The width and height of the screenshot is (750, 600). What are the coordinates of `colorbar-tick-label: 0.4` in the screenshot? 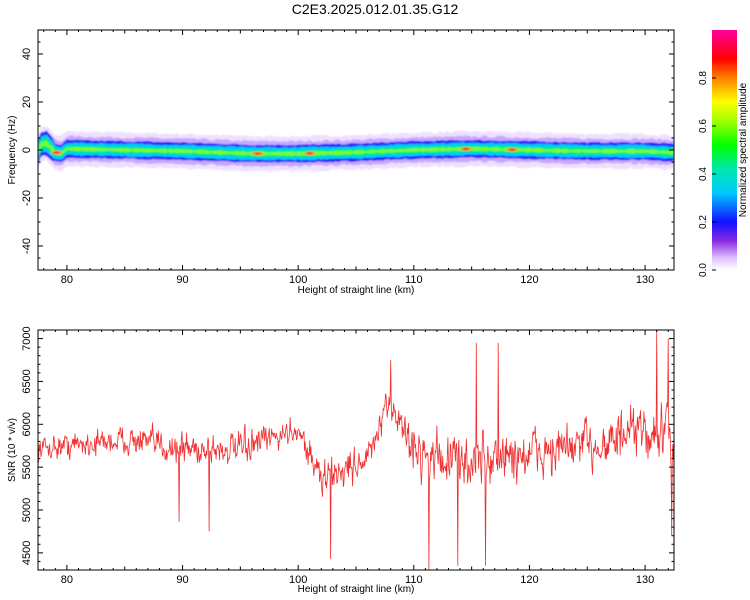 It's located at (703, 174).